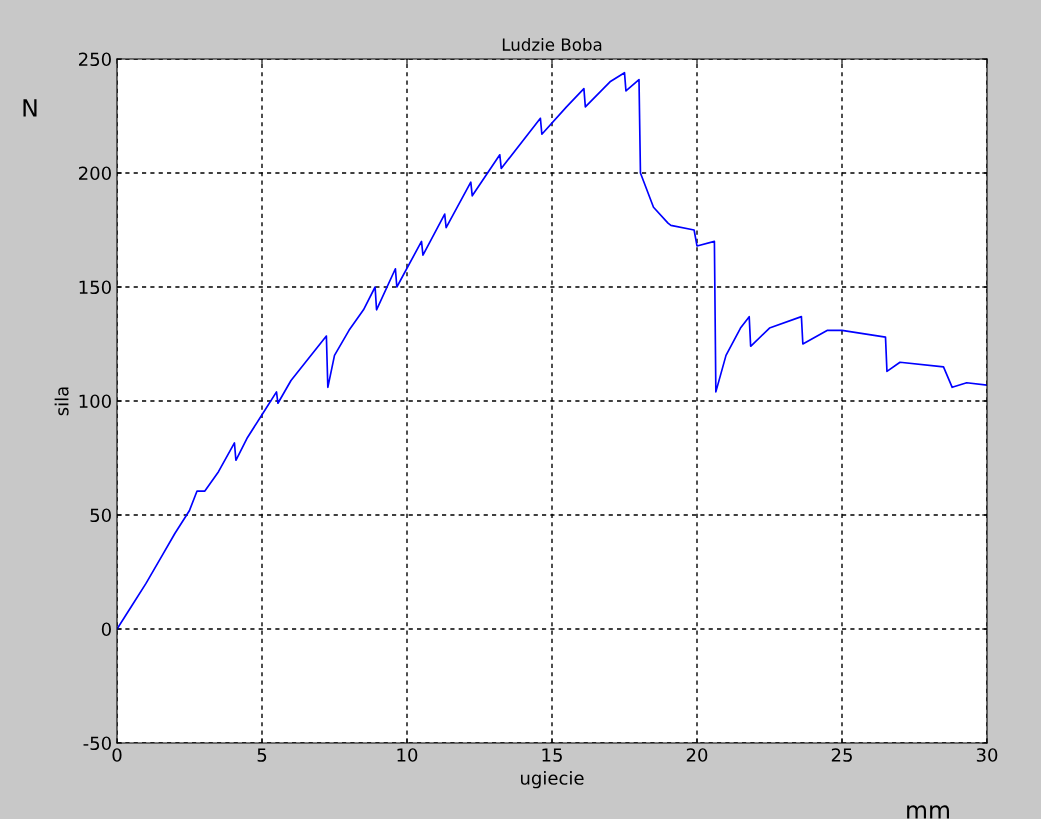 Image resolution: width=1041 pixels, height=819 pixels. What do you see at coordinates (841, 755) in the screenshot?
I see `x-tick-label: 25` at bounding box center [841, 755].